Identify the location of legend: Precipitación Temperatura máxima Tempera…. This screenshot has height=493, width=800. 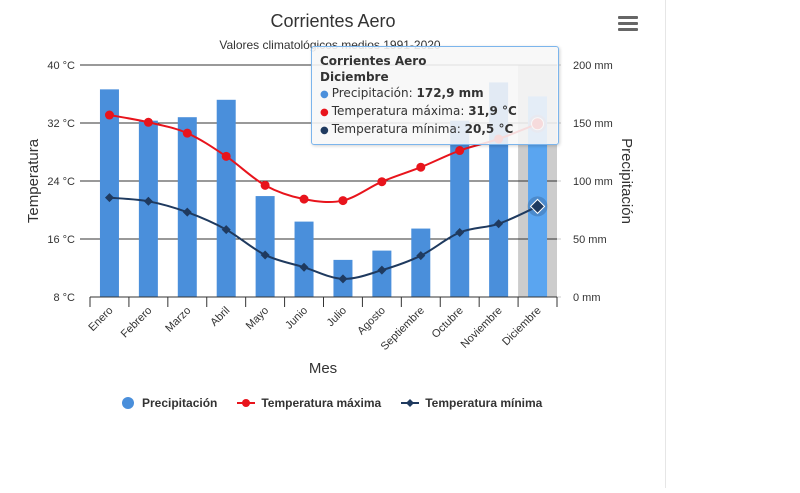
(341, 403).